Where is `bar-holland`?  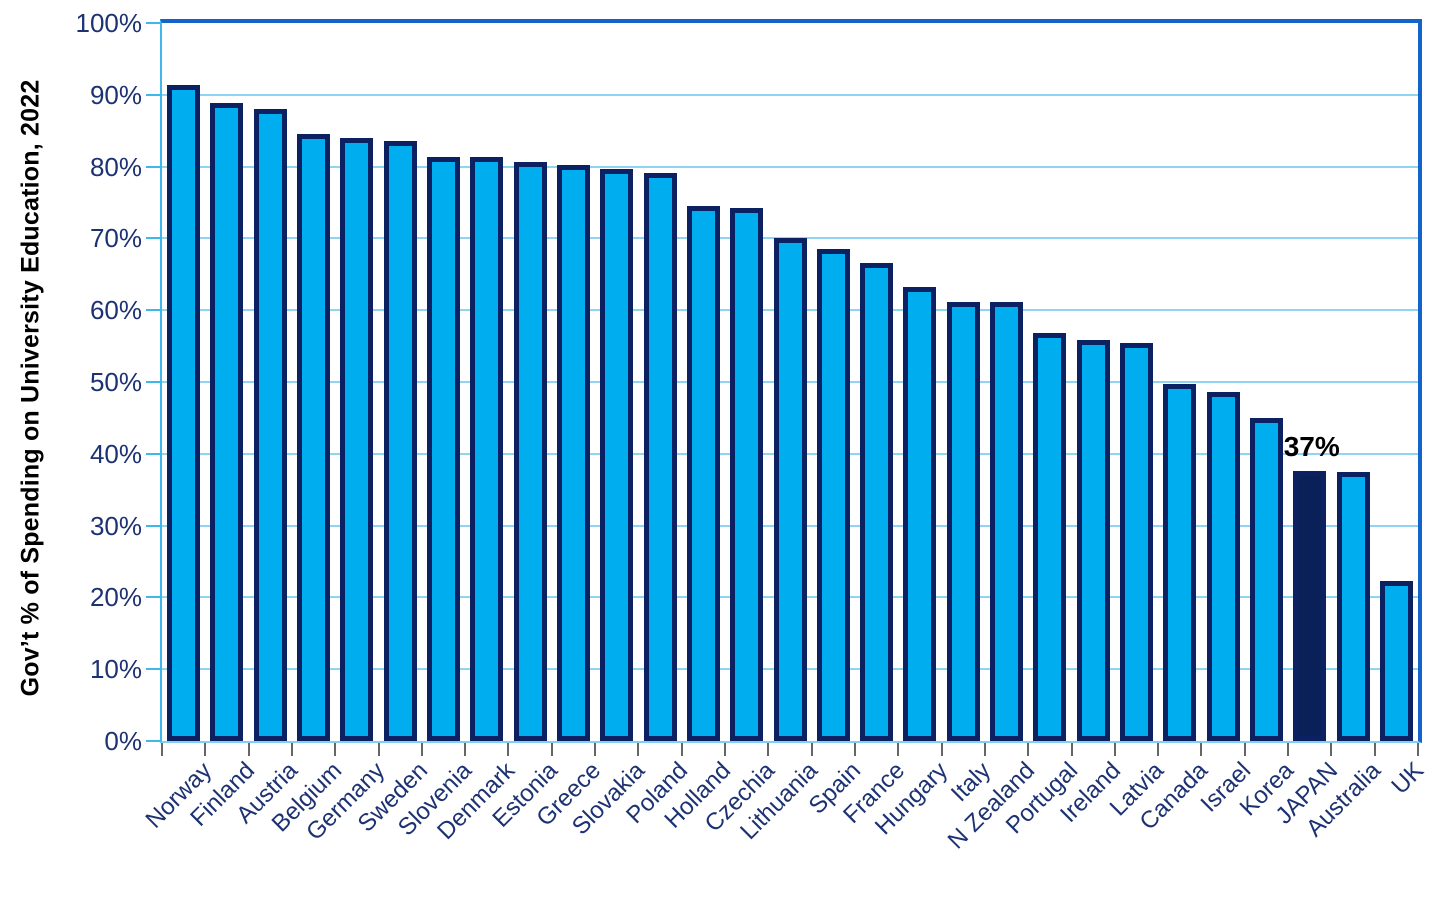 bar-holland is located at coordinates (703, 473).